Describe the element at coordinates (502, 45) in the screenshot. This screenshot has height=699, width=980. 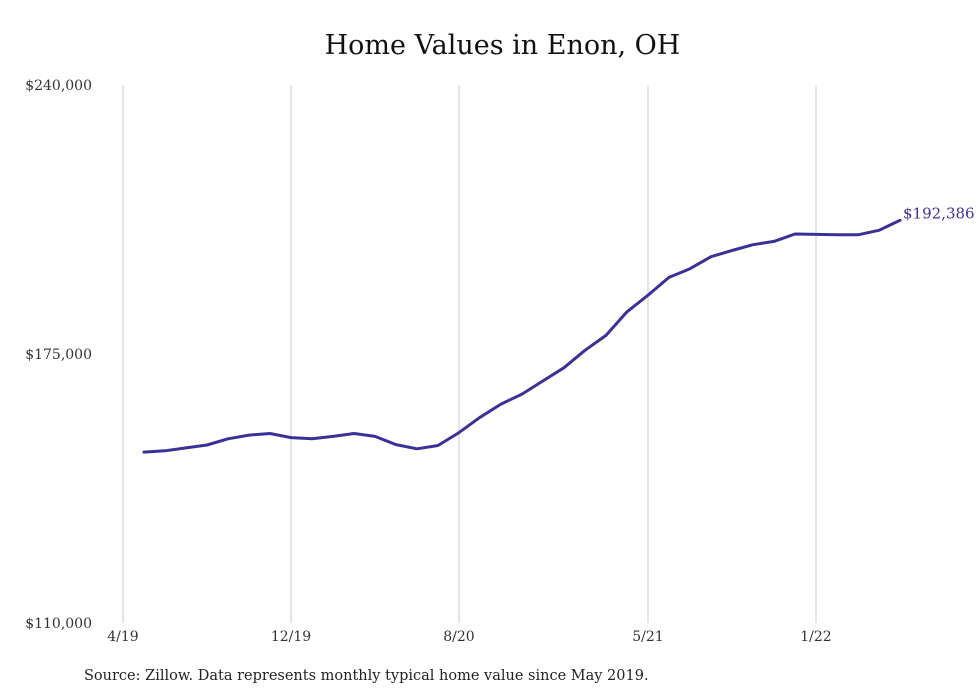
I see `chart-title: Home Values in Enon, OH` at that location.